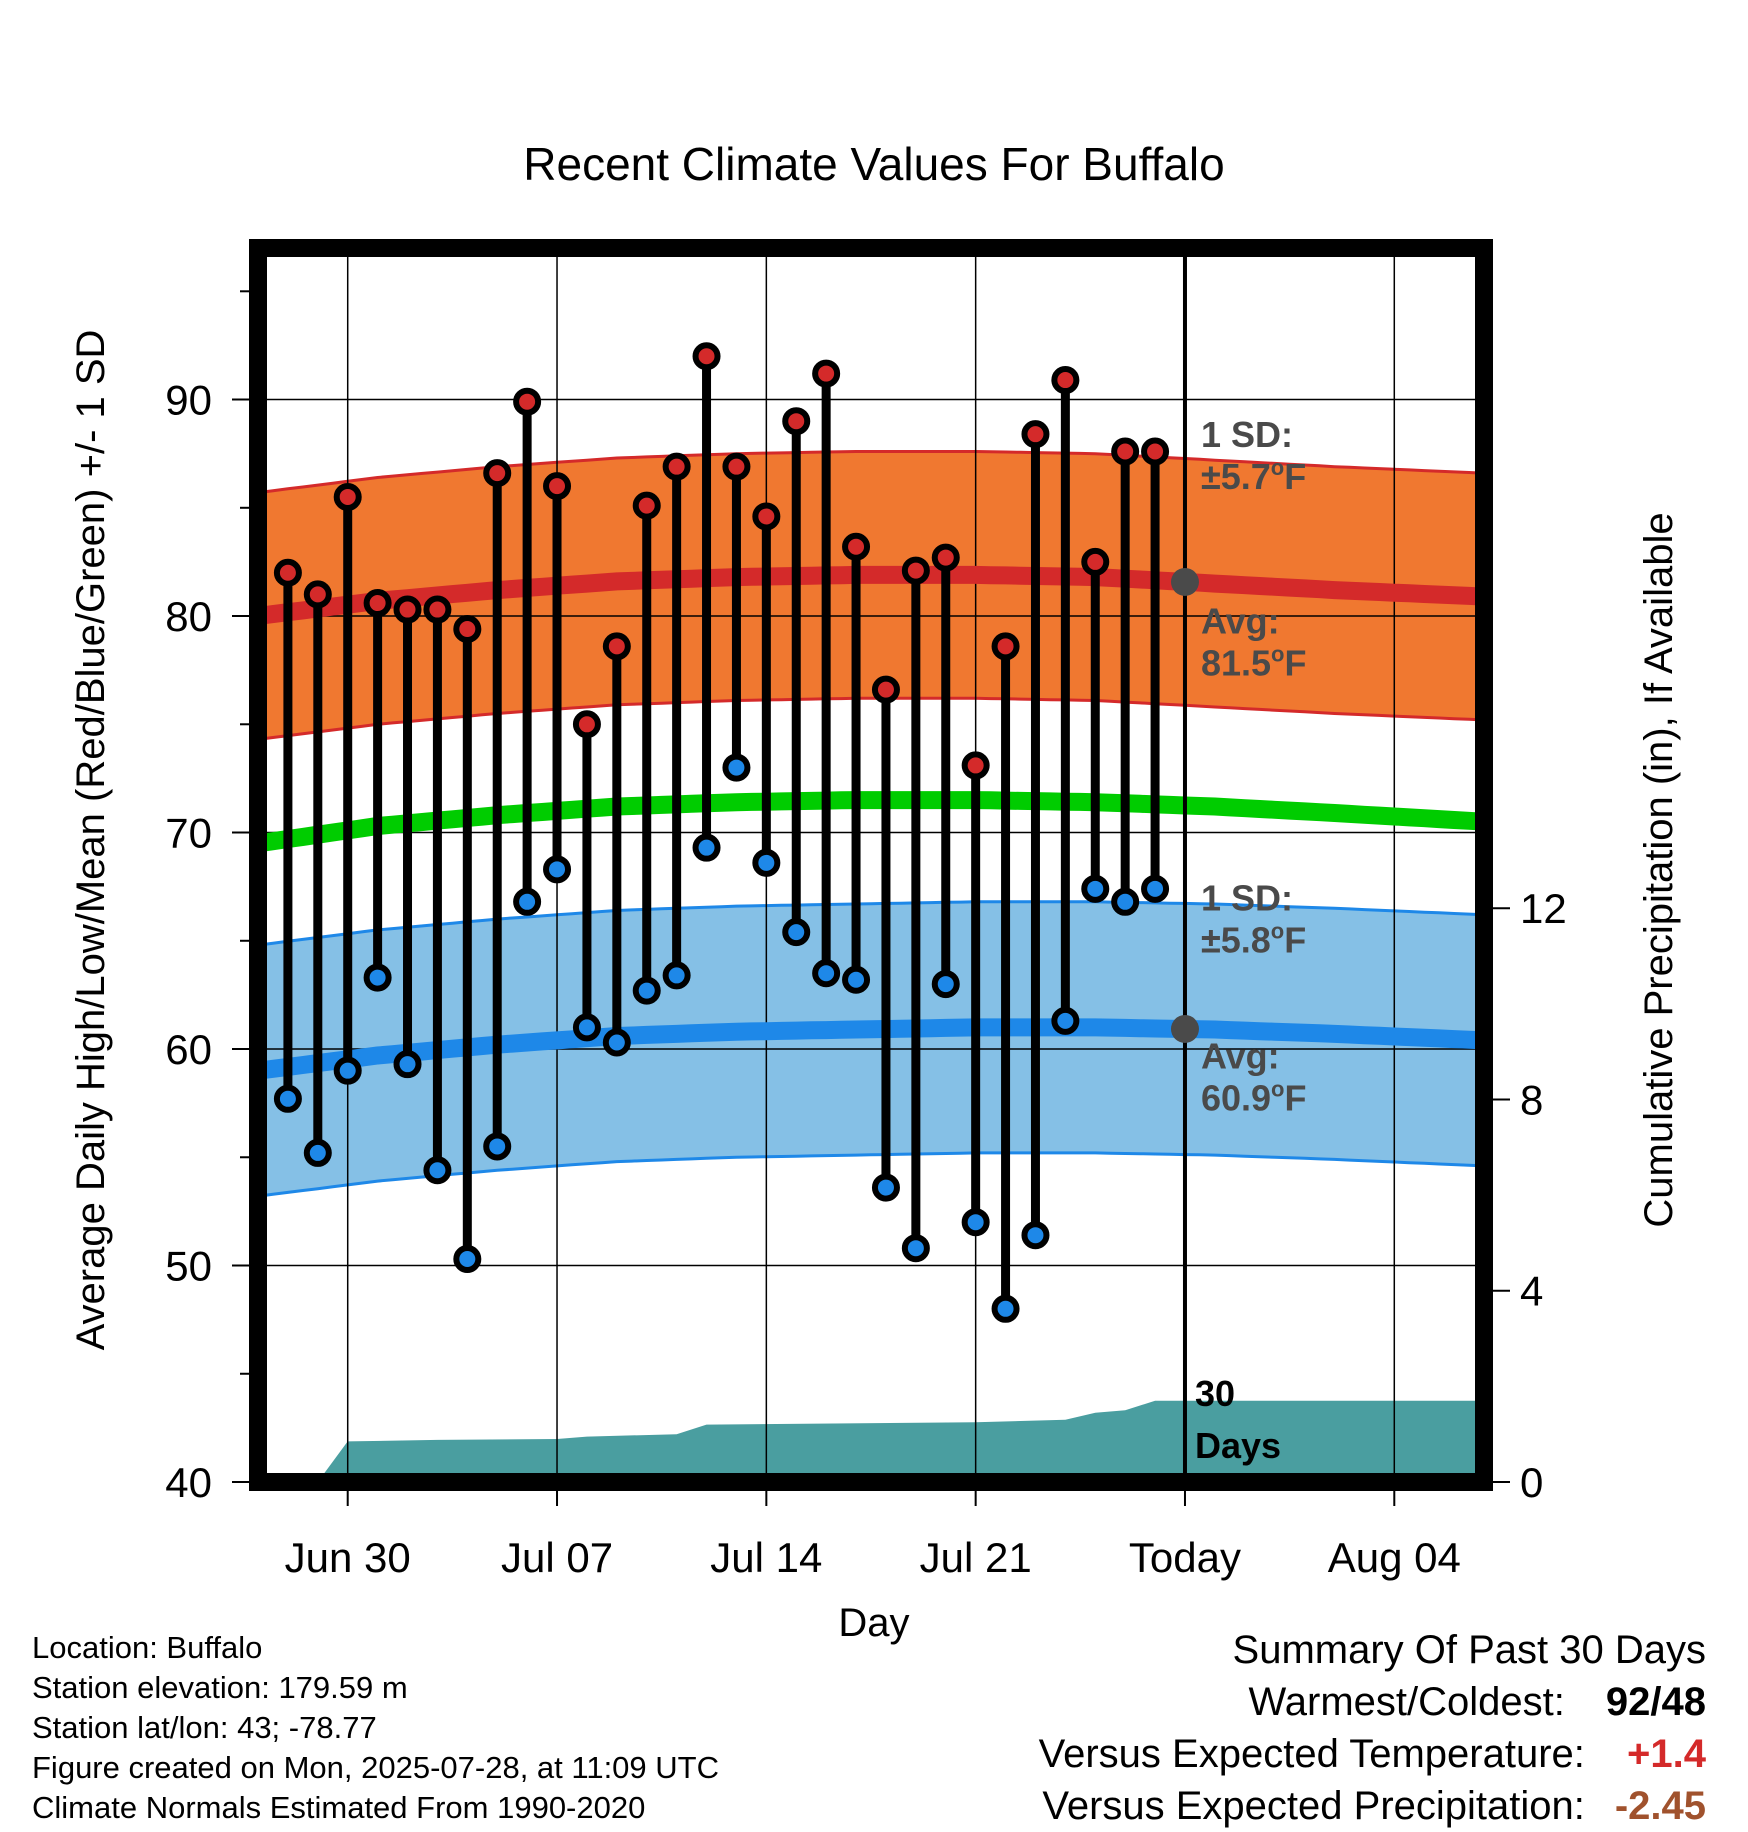  I want to click on high-avg-line, so click(870, 595).